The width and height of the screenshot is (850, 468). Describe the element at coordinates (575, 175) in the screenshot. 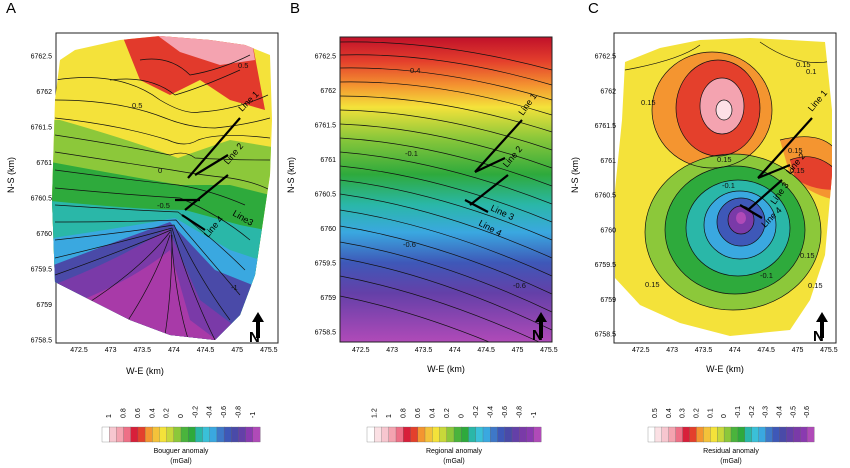

I see `y-axis-label-c: N-S (km)` at that location.